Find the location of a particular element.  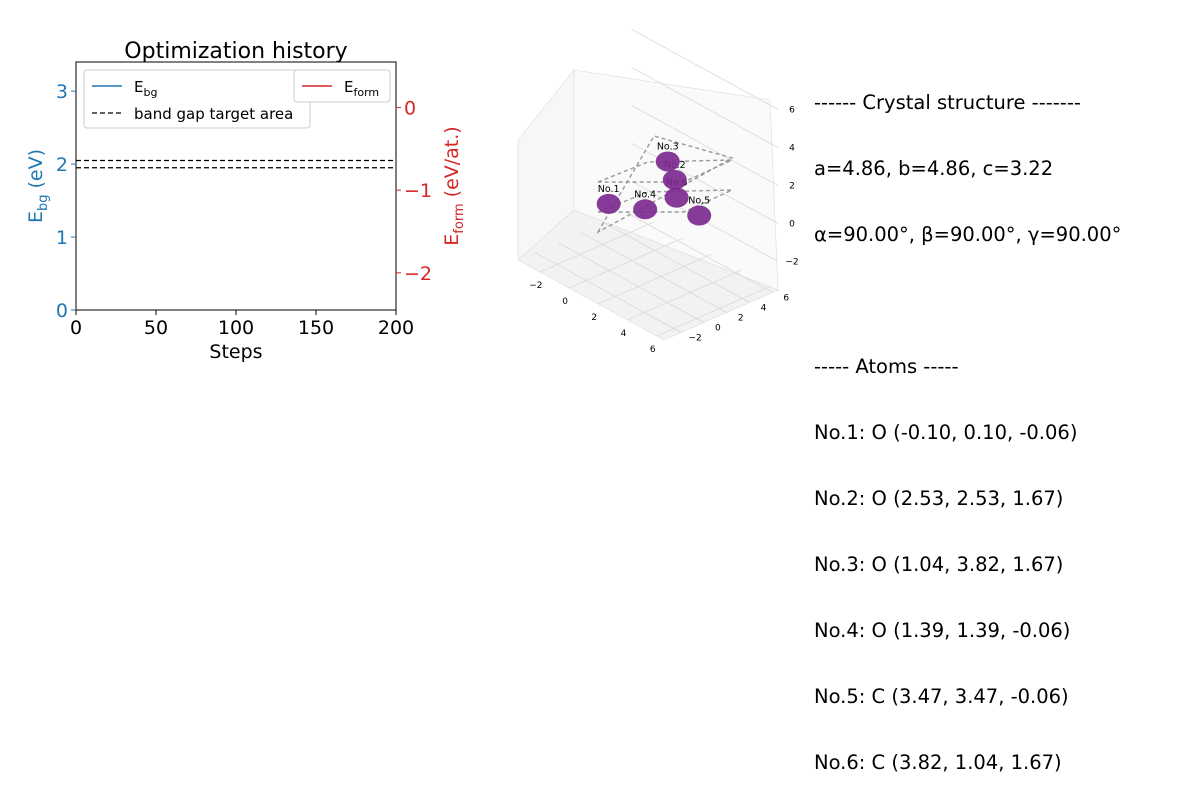

x-axis-label: Steps is located at coordinates (235, 352).